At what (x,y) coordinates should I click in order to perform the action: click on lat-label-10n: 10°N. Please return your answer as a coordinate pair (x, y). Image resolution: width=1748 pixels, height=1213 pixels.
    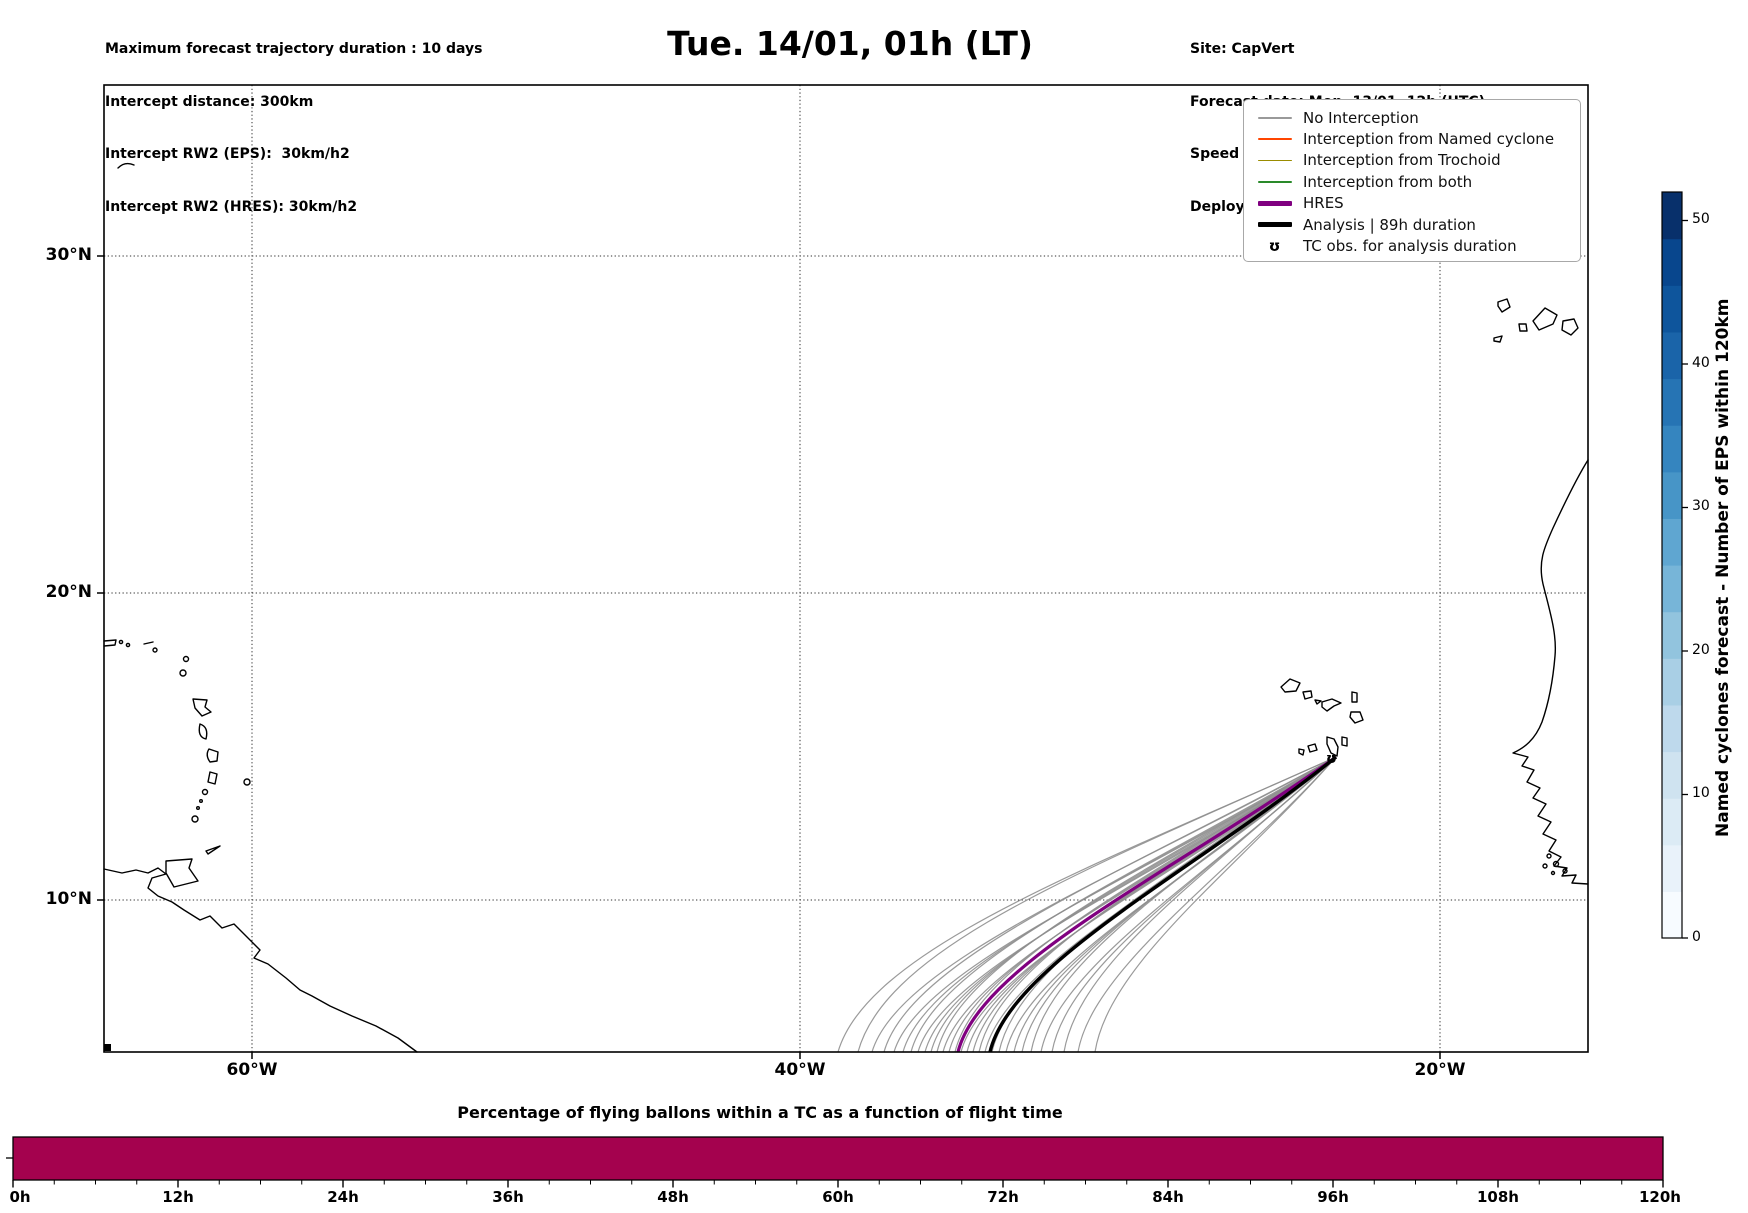
    Looking at the image, I should click on (68, 899).